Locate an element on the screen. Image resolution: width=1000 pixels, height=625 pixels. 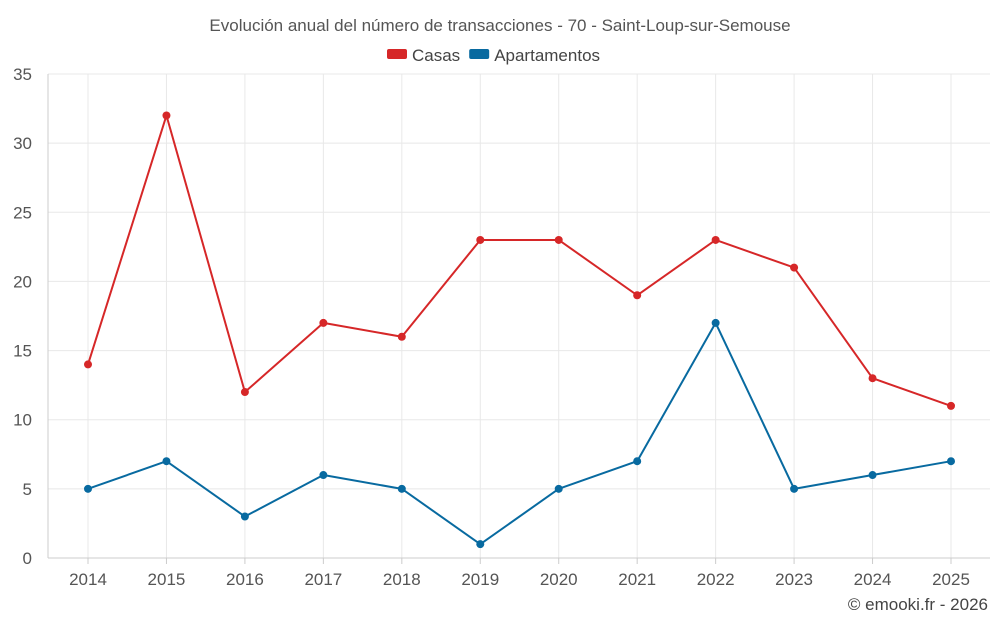
legend-item-apartamentos: Apartamentos is located at coordinates (534, 55).